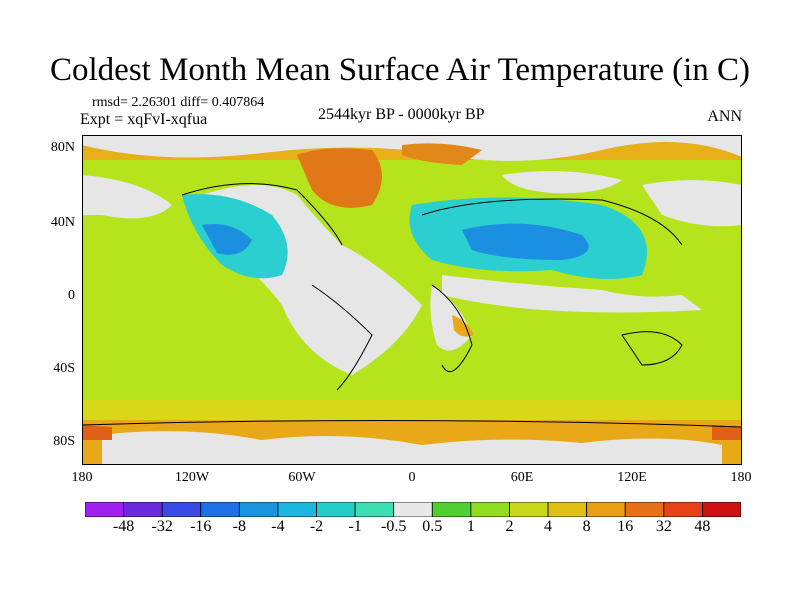 Image resolution: width=800 pixels, height=600 pixels. I want to click on experiment-label: Expt = xqFvI-xqfua, so click(144, 119).